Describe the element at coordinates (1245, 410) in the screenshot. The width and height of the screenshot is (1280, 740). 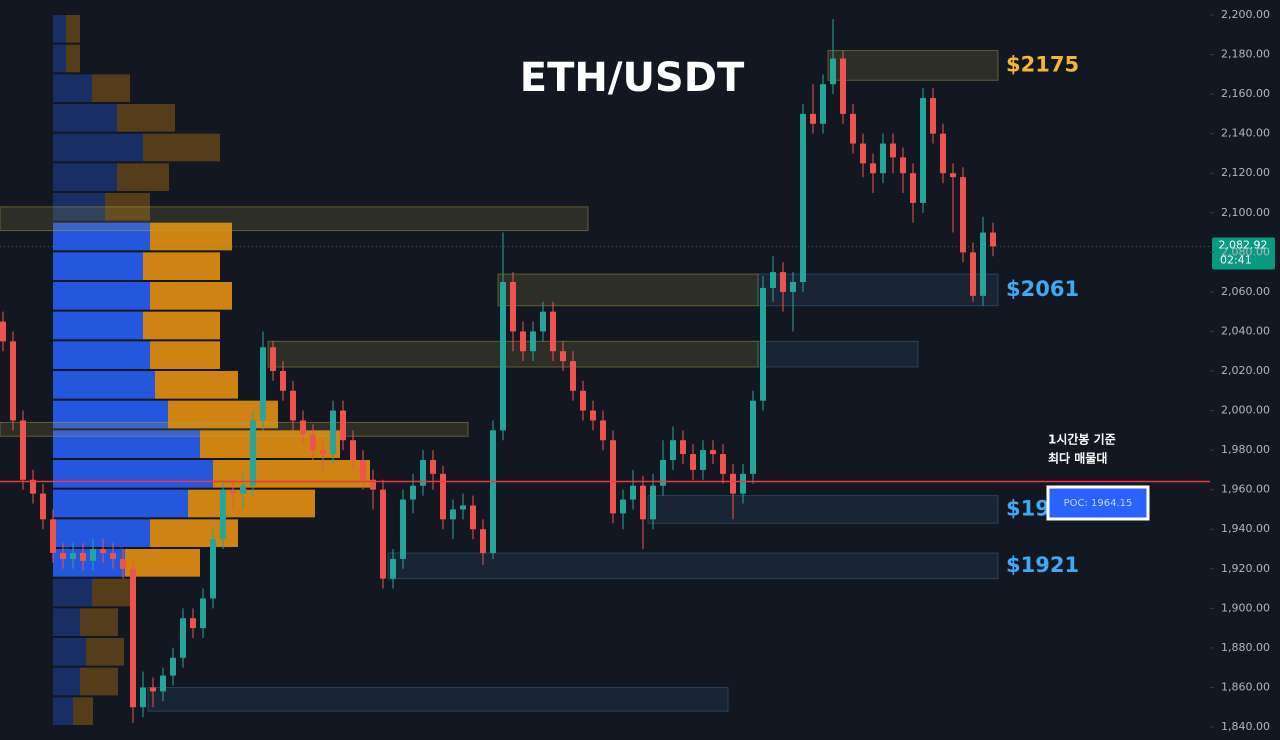
I see `y-tick-label: 2,000.00` at that location.